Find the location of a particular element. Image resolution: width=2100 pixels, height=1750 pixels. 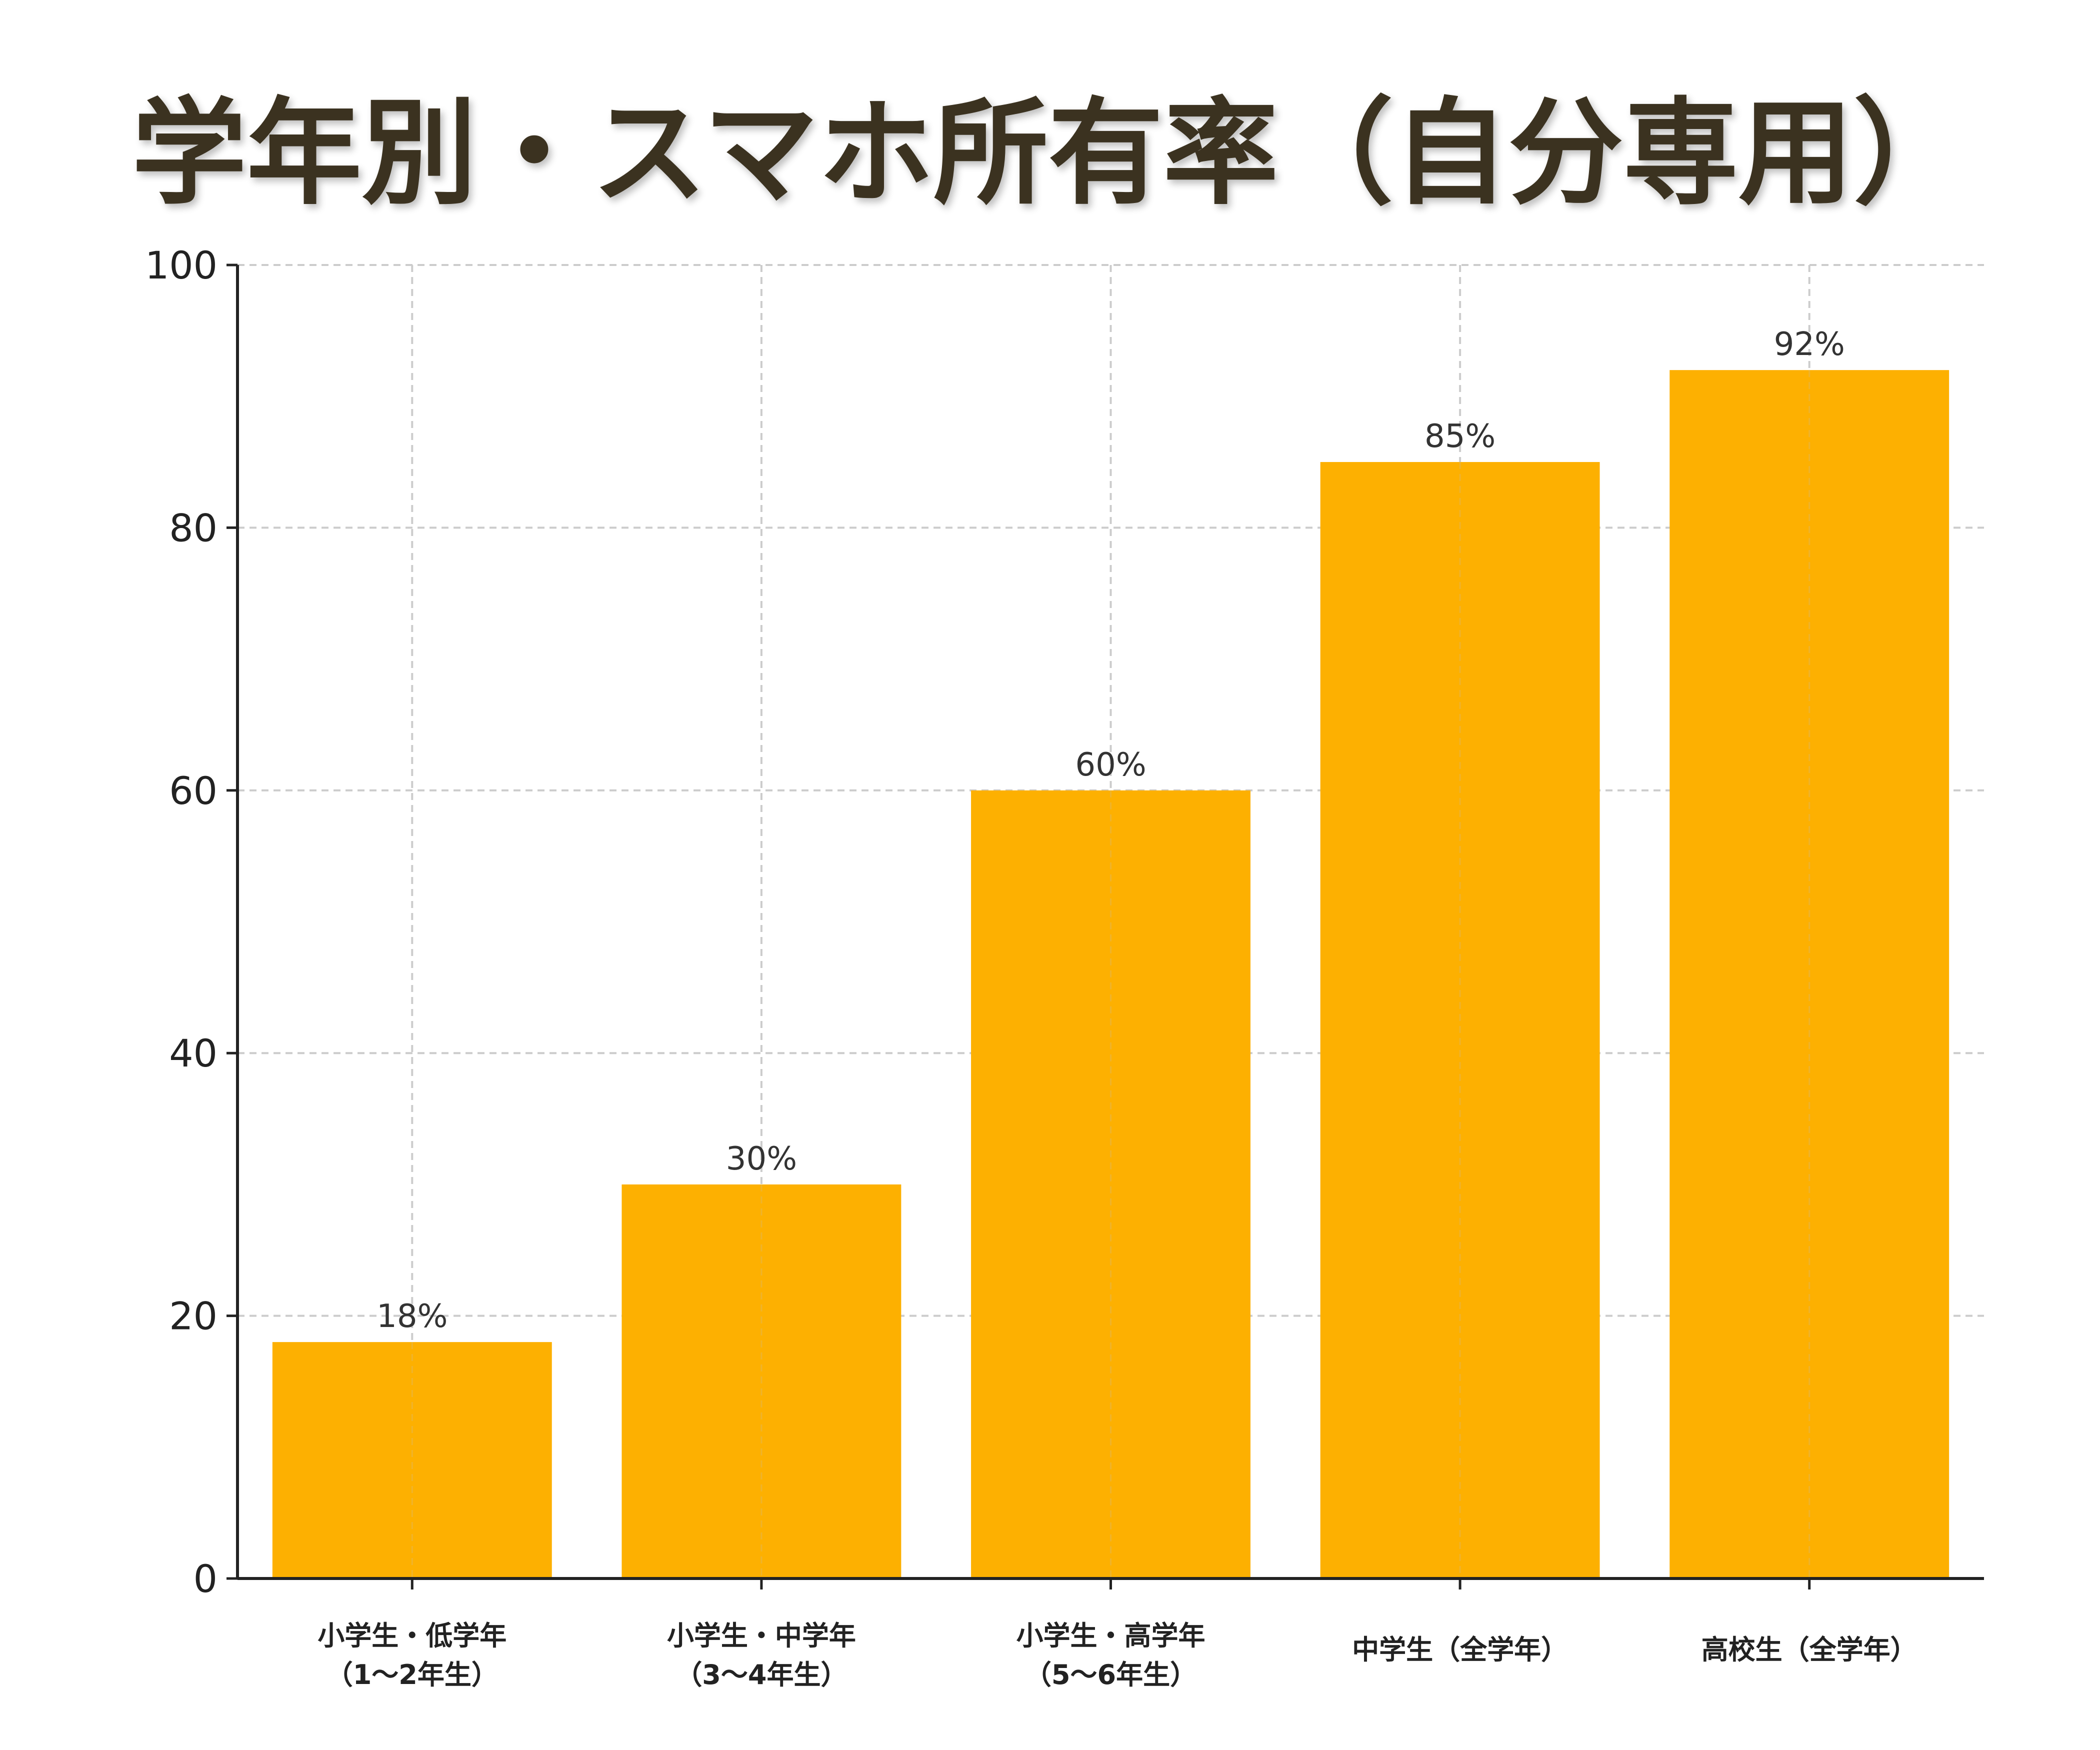

y-tick-label-40: 40 is located at coordinates (193, 1053).